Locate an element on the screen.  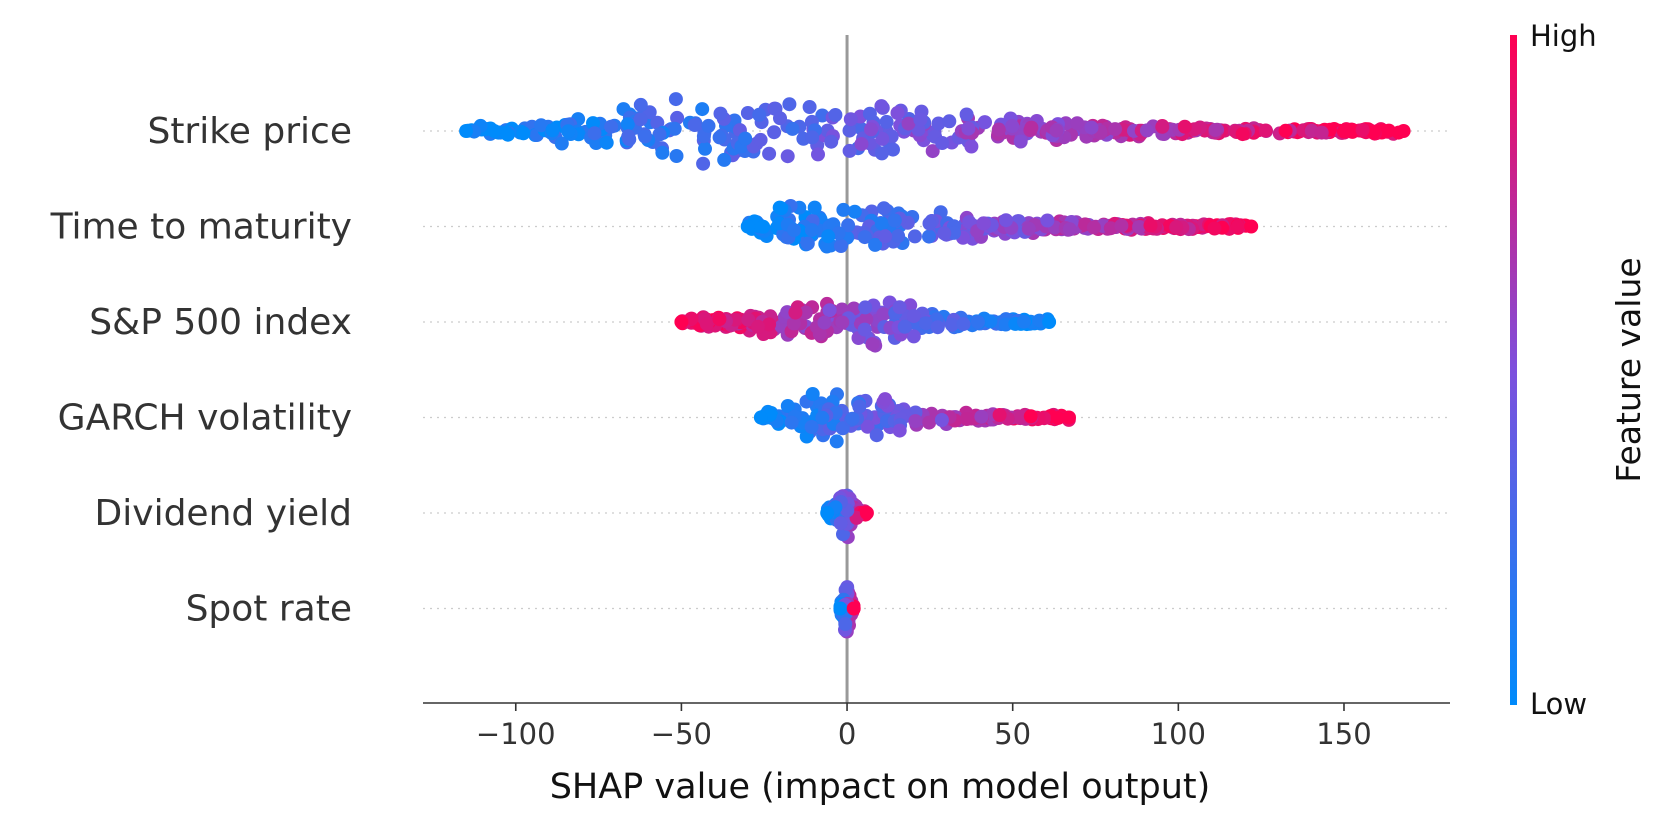
feature-label: S&P 500 index is located at coordinates (220, 322).